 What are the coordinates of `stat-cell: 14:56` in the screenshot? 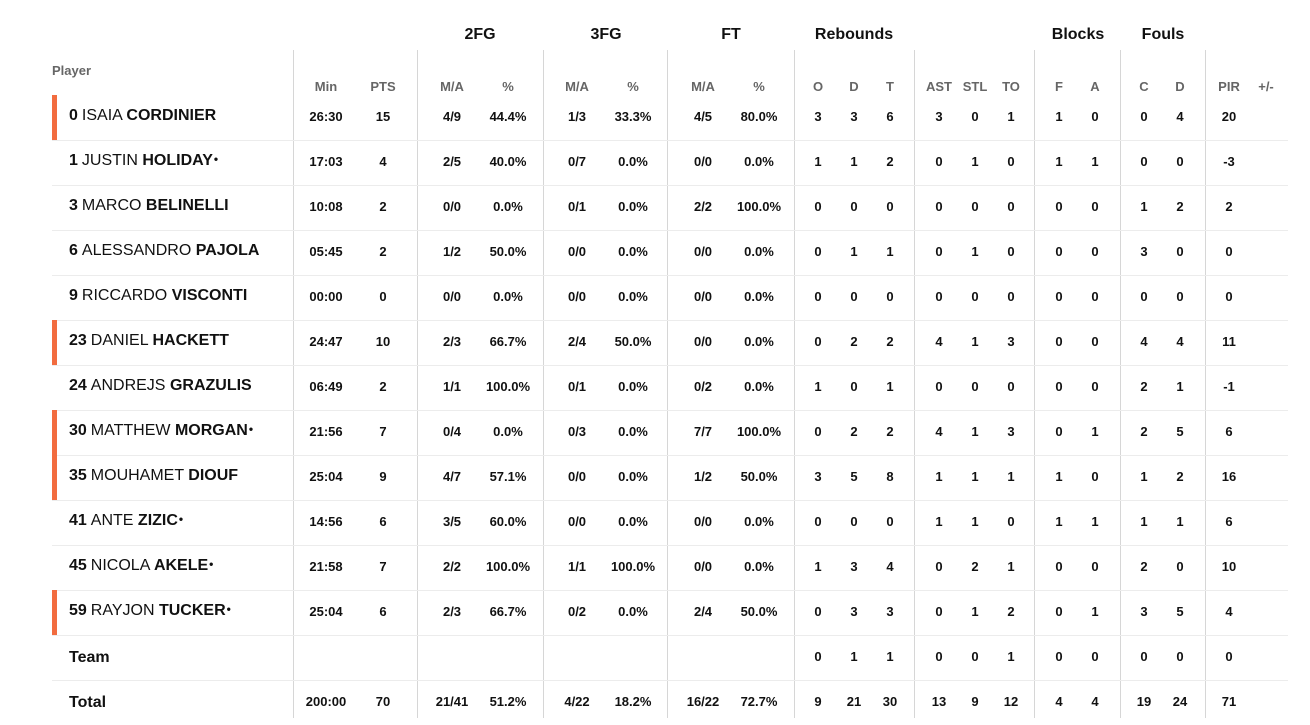 It's located at (326, 521).